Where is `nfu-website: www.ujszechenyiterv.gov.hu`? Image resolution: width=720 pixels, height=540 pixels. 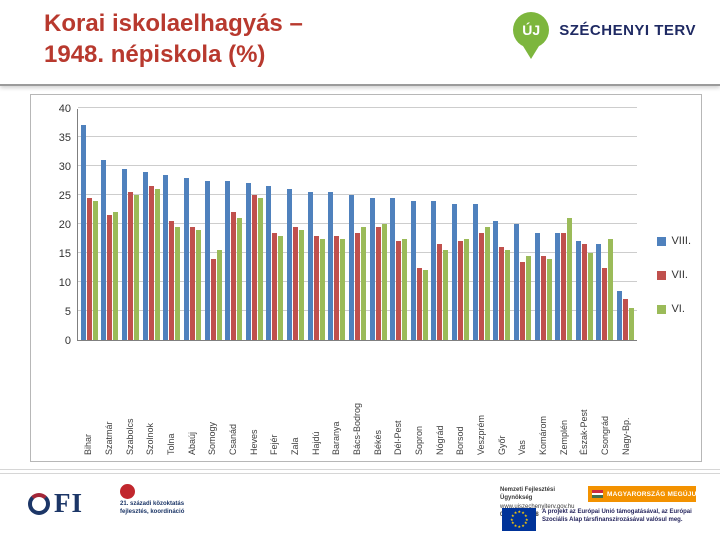
nfu-website: www.ujszechenyiterv.gov.hu is located at coordinates (537, 506).